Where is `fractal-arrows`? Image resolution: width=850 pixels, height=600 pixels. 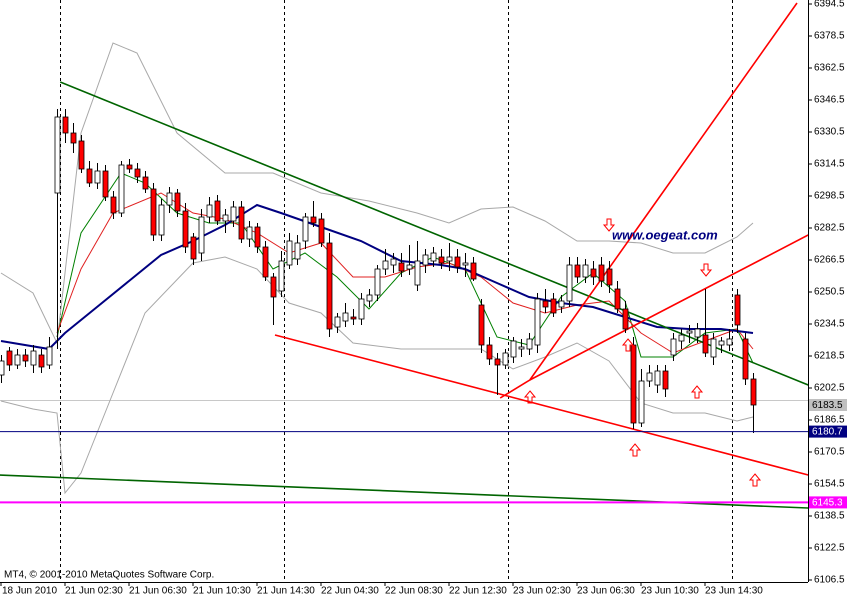 fractal-arrows is located at coordinates (642, 352).